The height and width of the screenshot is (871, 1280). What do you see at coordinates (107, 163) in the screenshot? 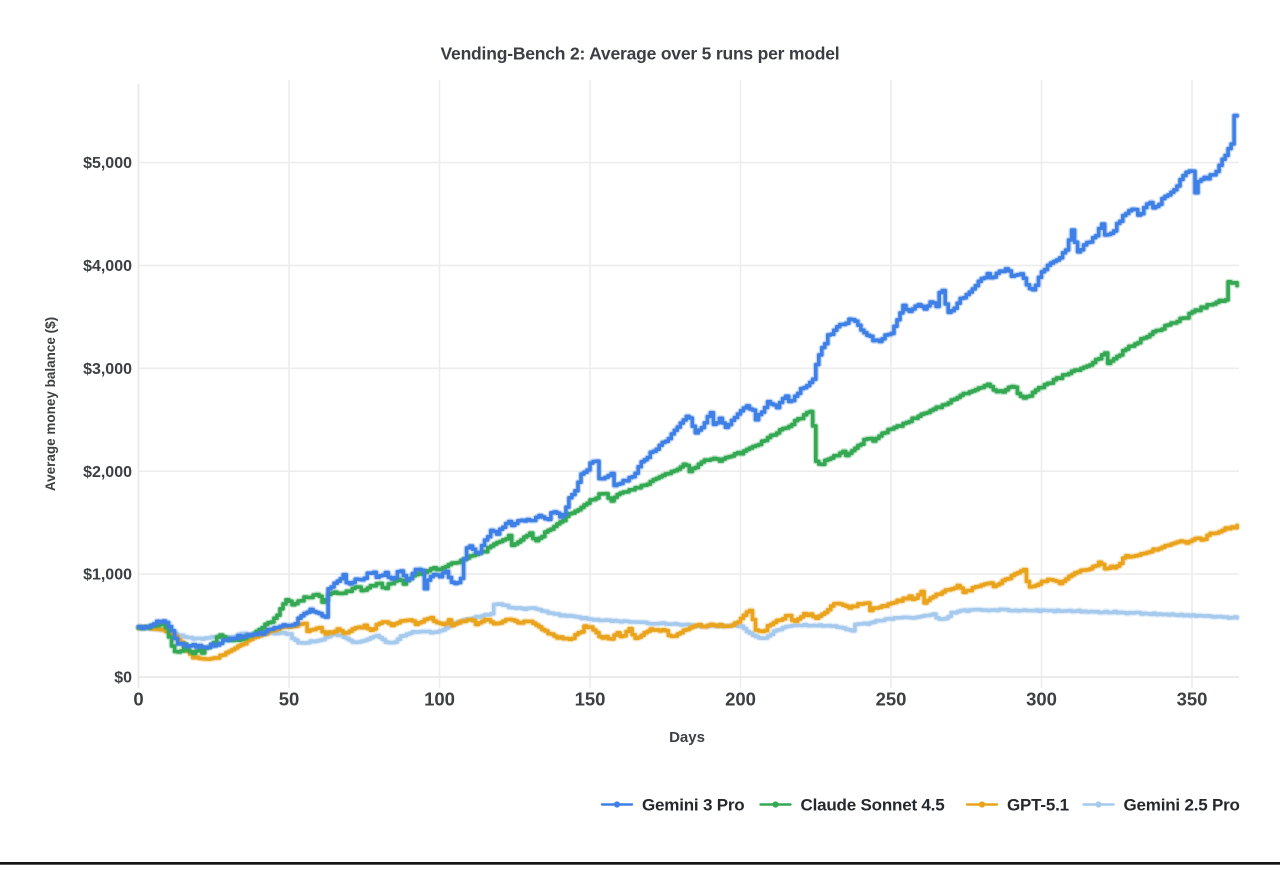
I see `svg-text: $5,000` at bounding box center [107, 163].